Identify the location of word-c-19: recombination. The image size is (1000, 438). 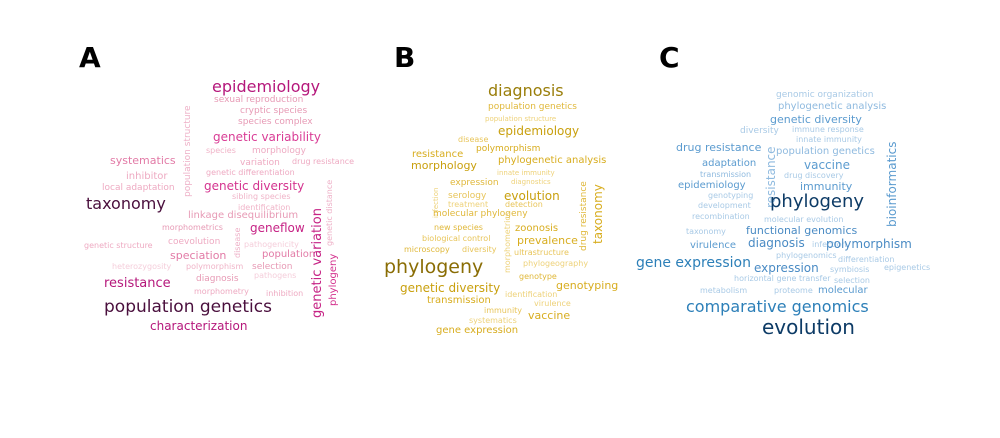
(721, 216).